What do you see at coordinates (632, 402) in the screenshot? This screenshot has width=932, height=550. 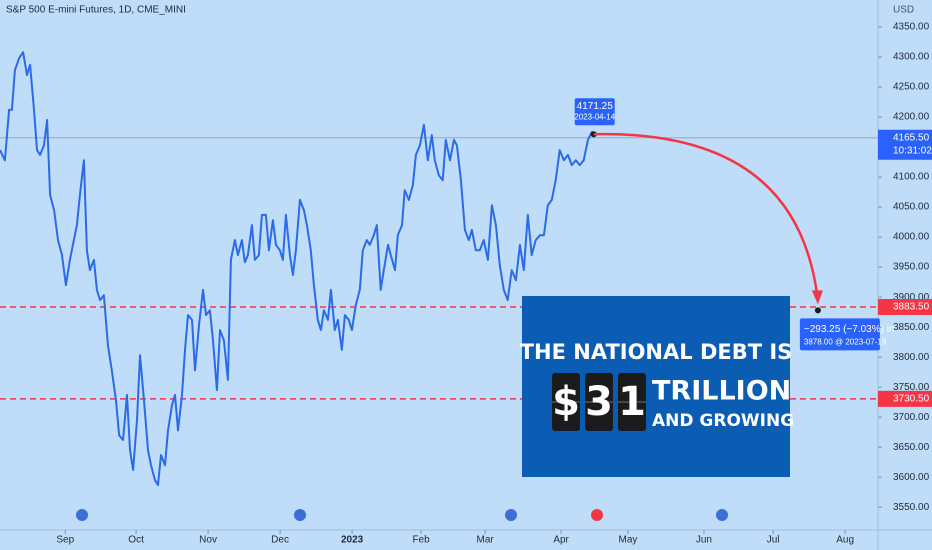 I see `digit: 1` at bounding box center [632, 402].